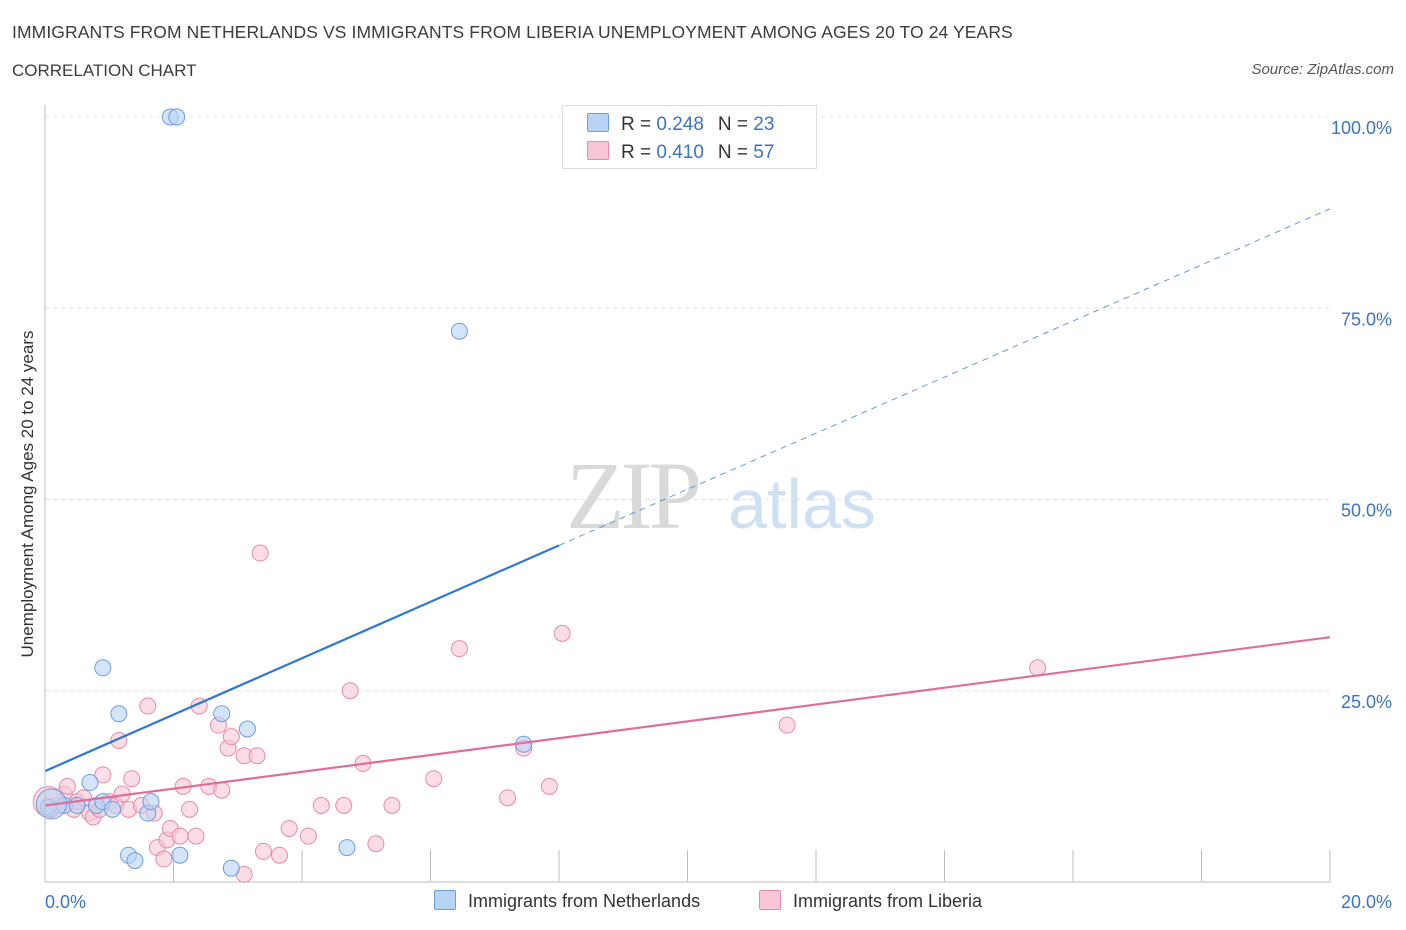 Image resolution: width=1406 pixels, height=930 pixels. What do you see at coordinates (1366, 902) in the screenshot?
I see `x-tick-label: 20.0%` at bounding box center [1366, 902].